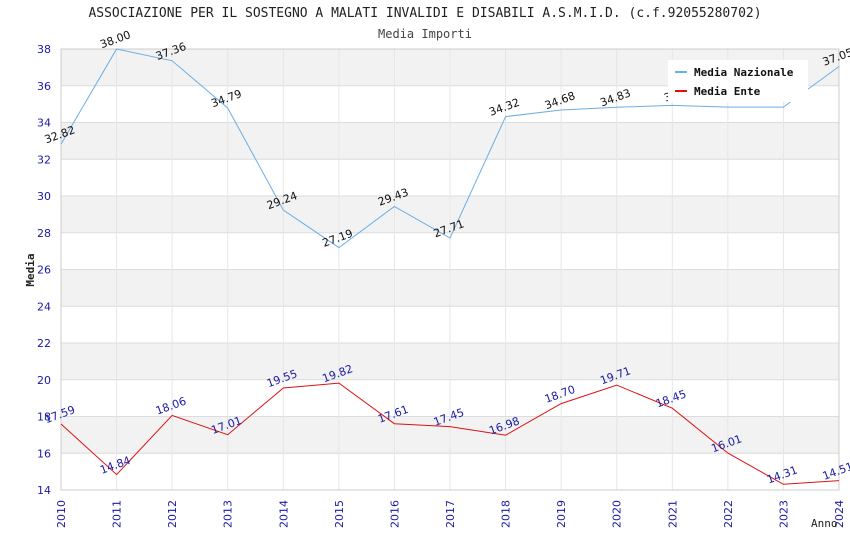 This screenshot has width=850, height=550. I want to click on y-tick-label: 36, so click(44, 86).